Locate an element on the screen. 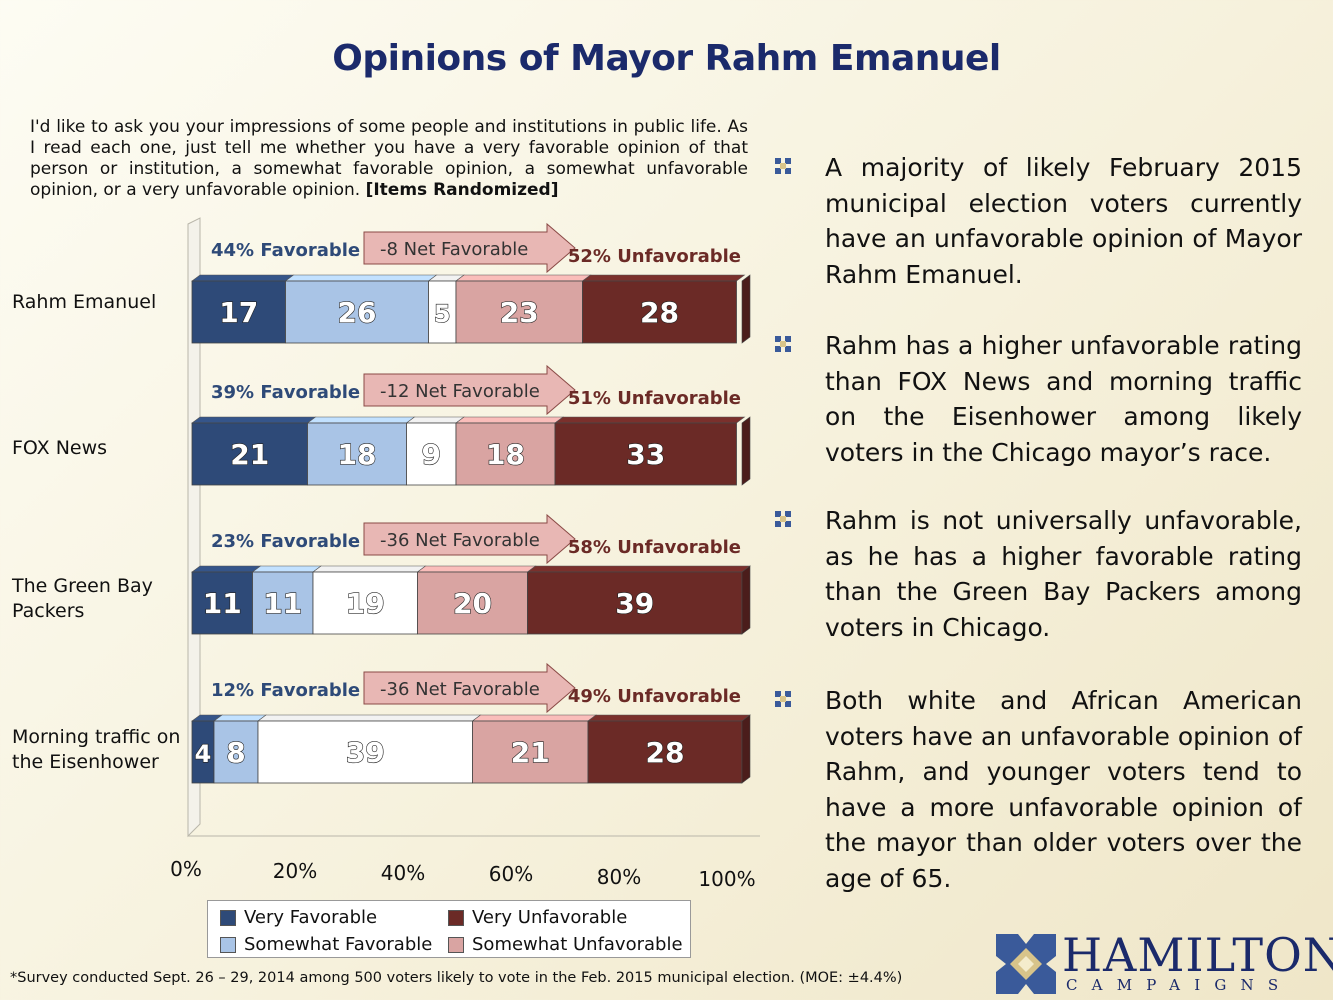 This screenshot has height=1000, width=1333. legend-label-very-favorable: Very Favorable is located at coordinates (311, 917).